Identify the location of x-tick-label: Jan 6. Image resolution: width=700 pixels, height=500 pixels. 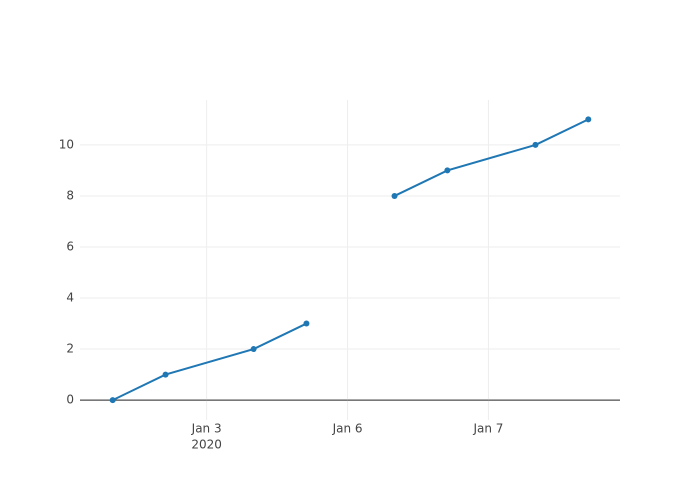
(347, 429).